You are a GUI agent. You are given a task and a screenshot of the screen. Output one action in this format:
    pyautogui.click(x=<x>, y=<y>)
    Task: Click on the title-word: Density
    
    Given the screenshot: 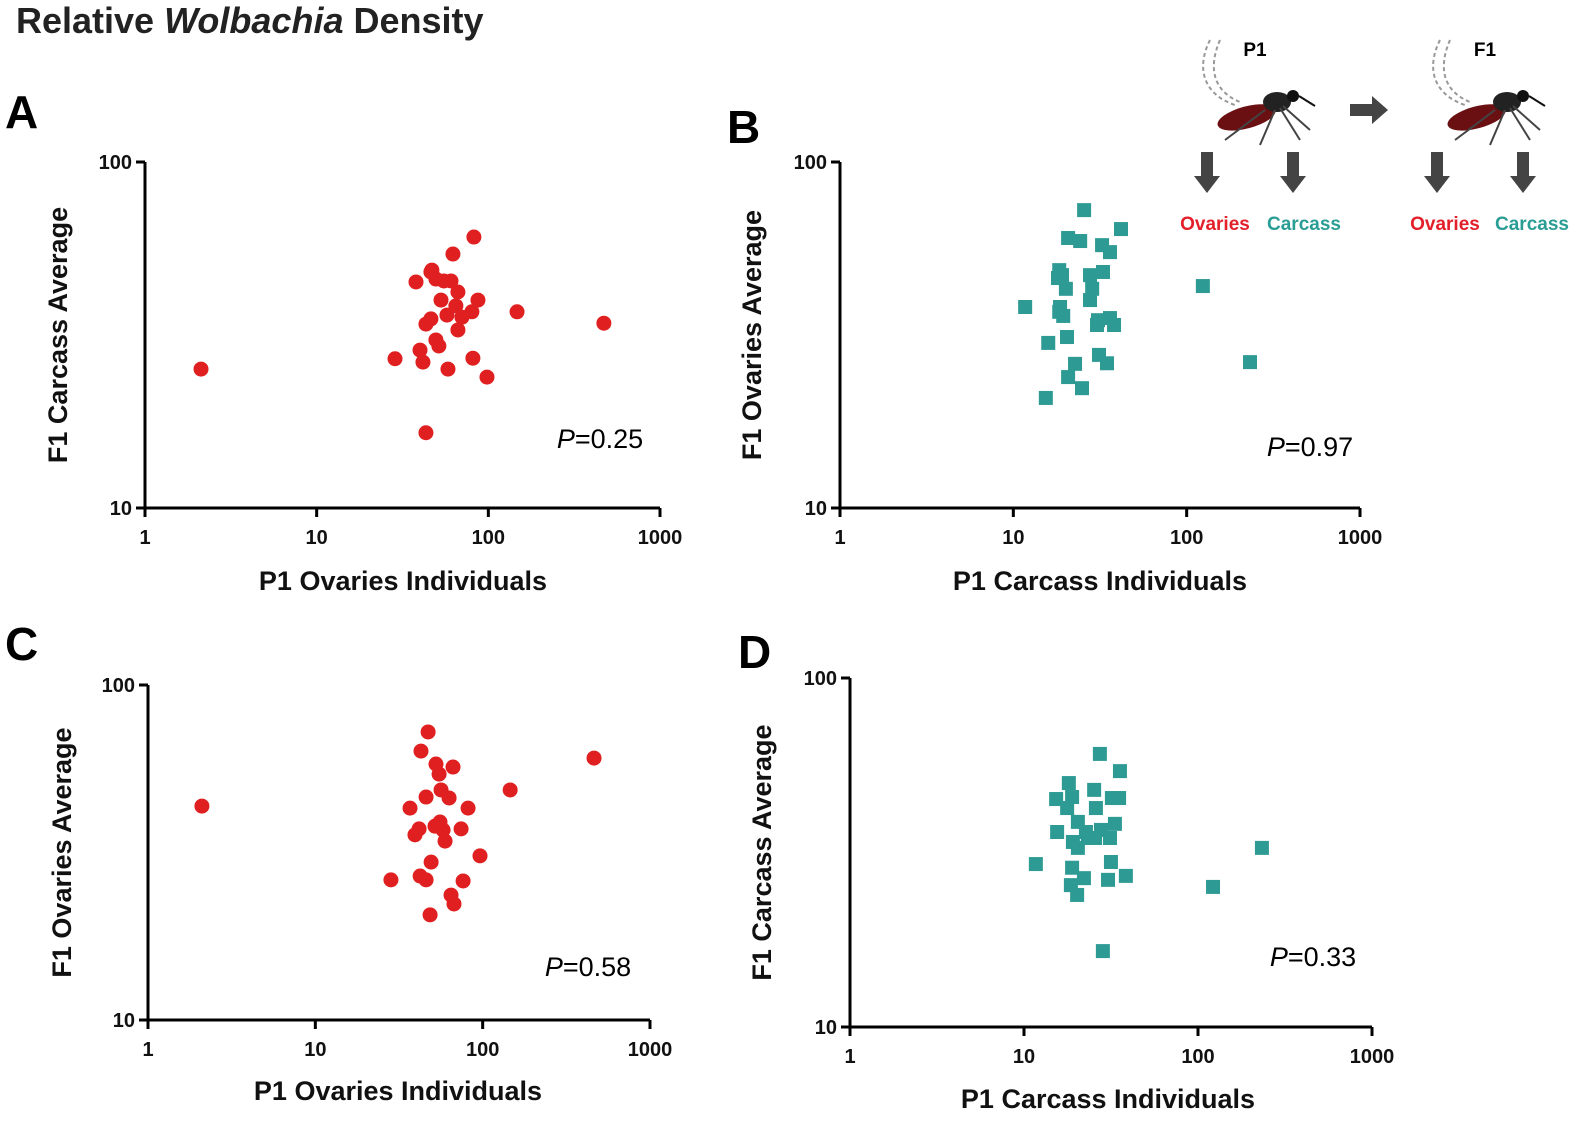 What is the action you would take?
    pyautogui.click(x=418, y=20)
    